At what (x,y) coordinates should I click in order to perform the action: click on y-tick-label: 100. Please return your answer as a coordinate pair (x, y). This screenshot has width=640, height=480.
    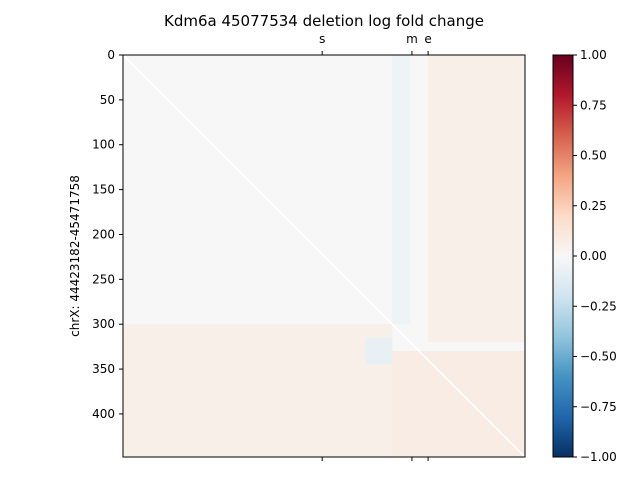
    Looking at the image, I should click on (103, 145).